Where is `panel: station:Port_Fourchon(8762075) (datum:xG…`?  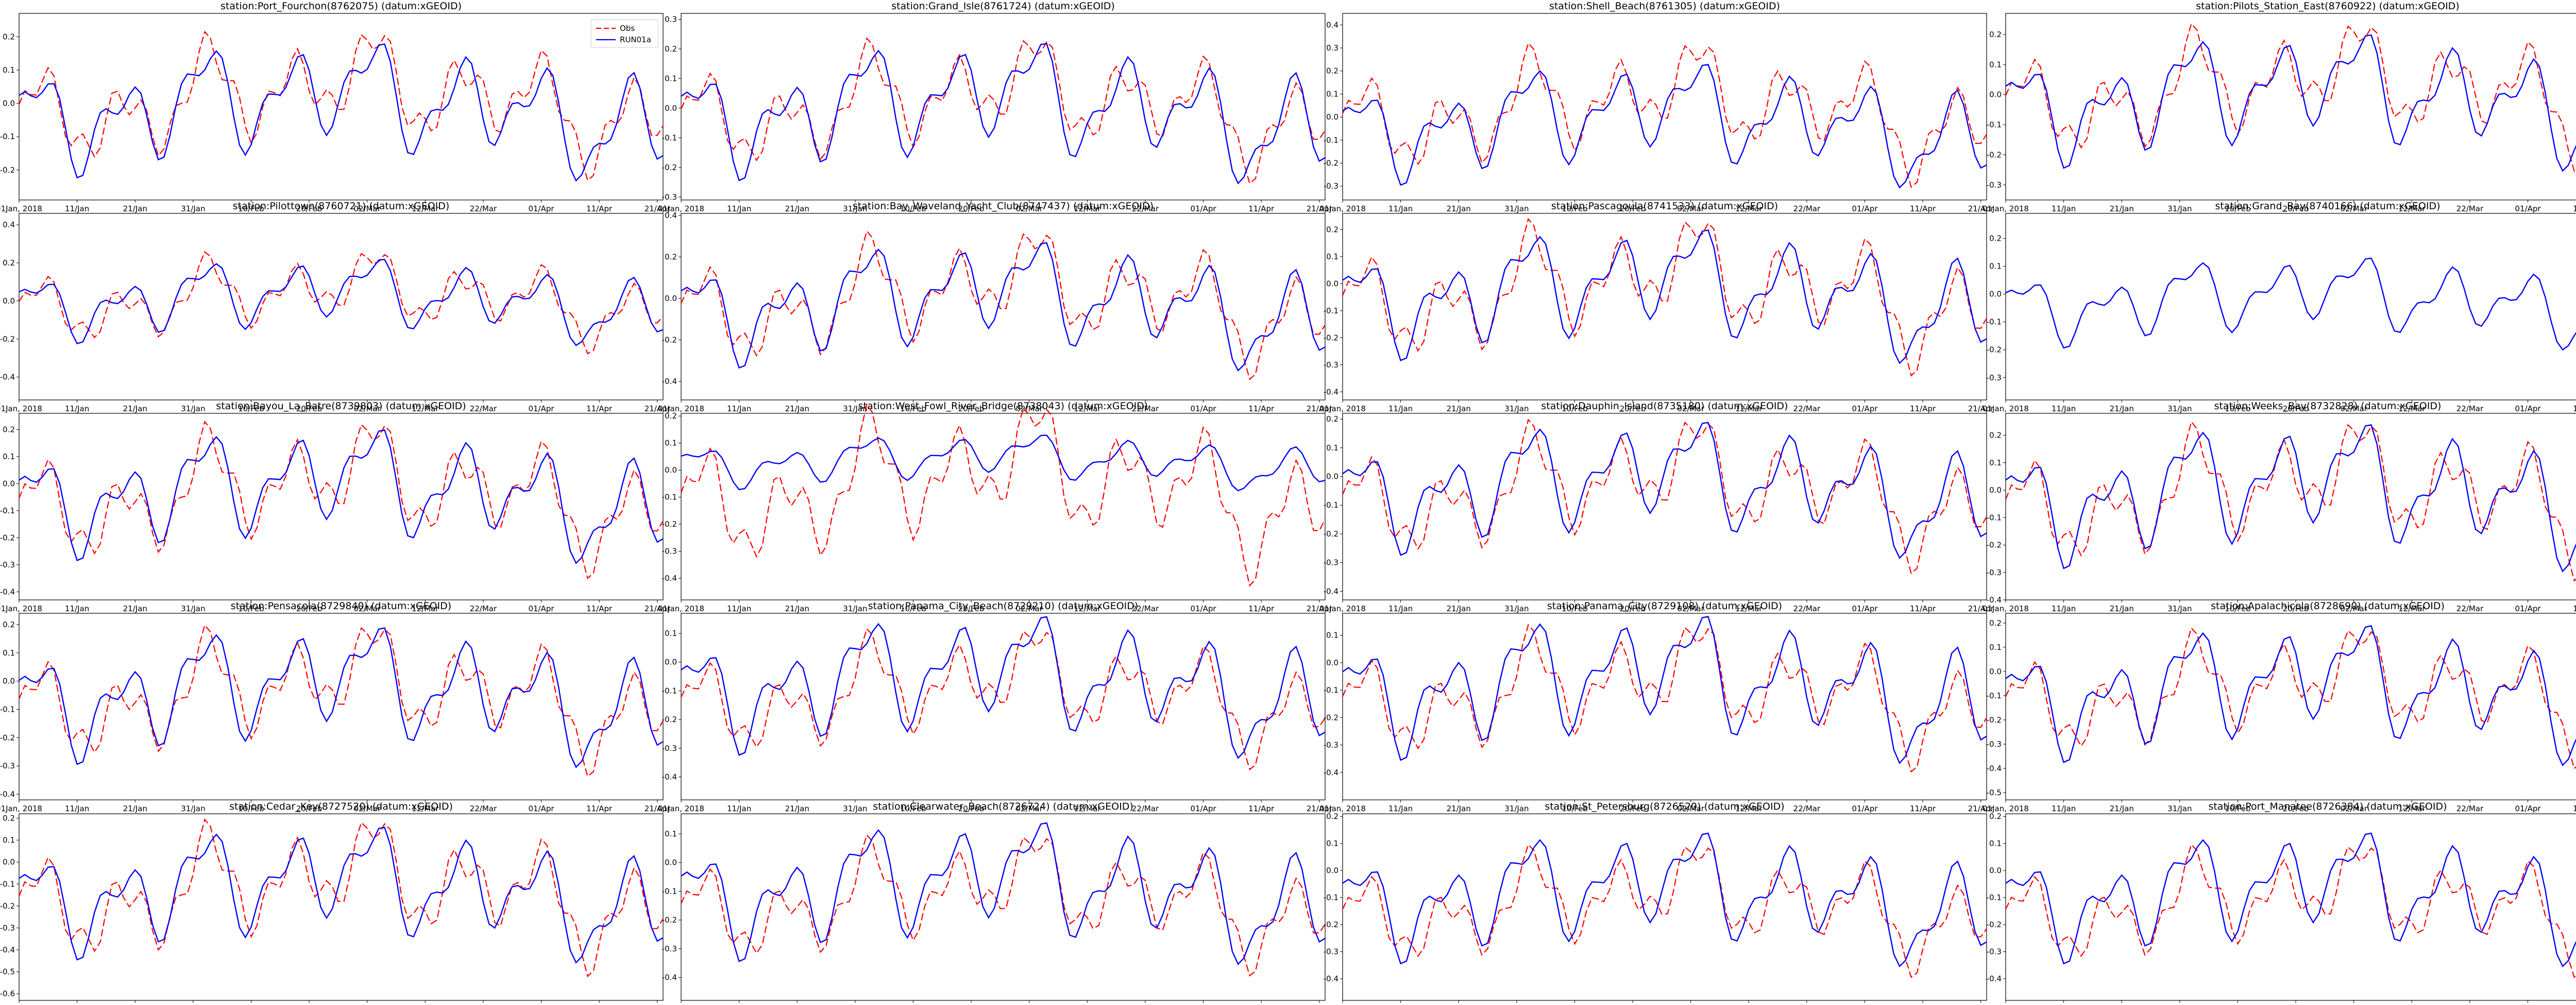 panel: station:Port_Fourchon(8762075) (datum:xG… is located at coordinates (335, 107).